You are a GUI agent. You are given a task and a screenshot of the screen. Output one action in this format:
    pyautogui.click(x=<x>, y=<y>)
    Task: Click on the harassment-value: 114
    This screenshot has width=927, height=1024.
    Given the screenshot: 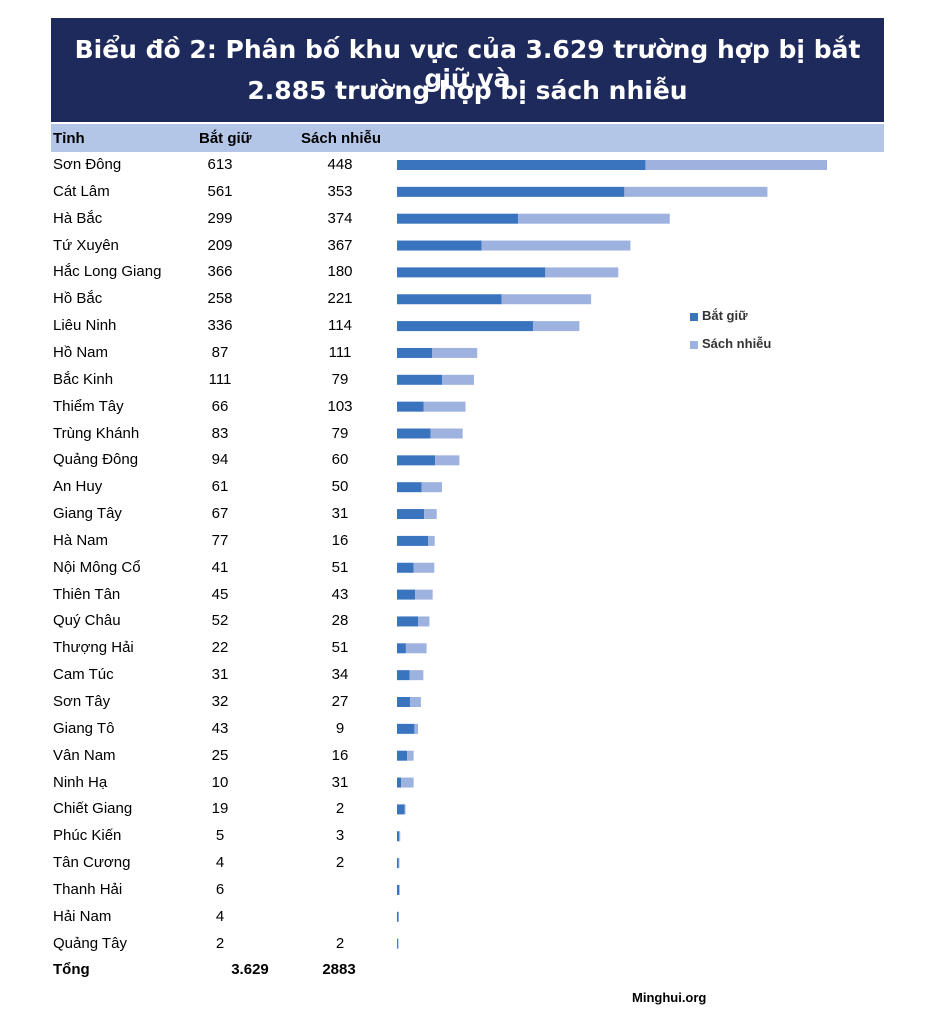 What is the action you would take?
    pyautogui.click(x=340, y=325)
    